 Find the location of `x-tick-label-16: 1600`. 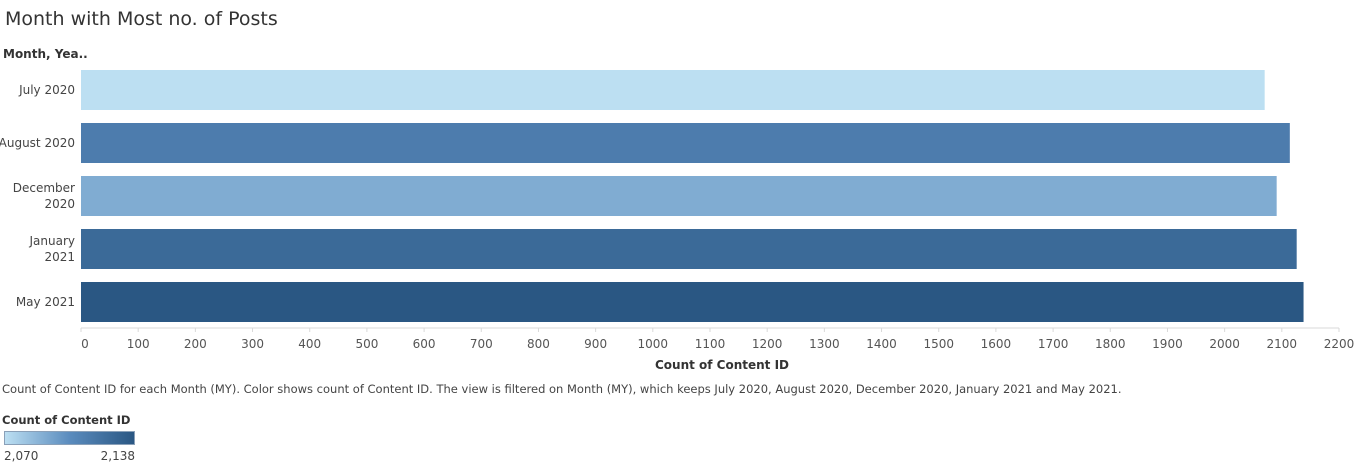

x-tick-label-16: 1600 is located at coordinates (996, 344).